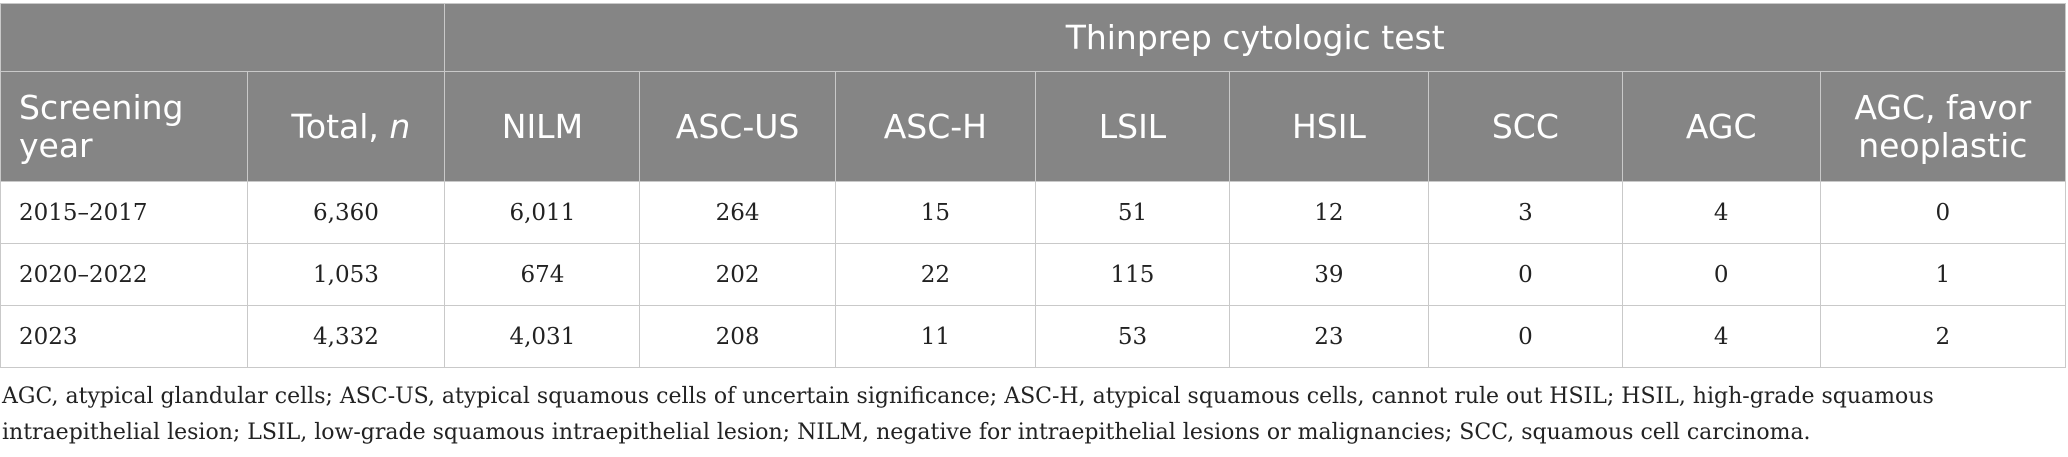 The height and width of the screenshot is (457, 2068). I want to click on cell-hsil: 39, so click(1328, 274).